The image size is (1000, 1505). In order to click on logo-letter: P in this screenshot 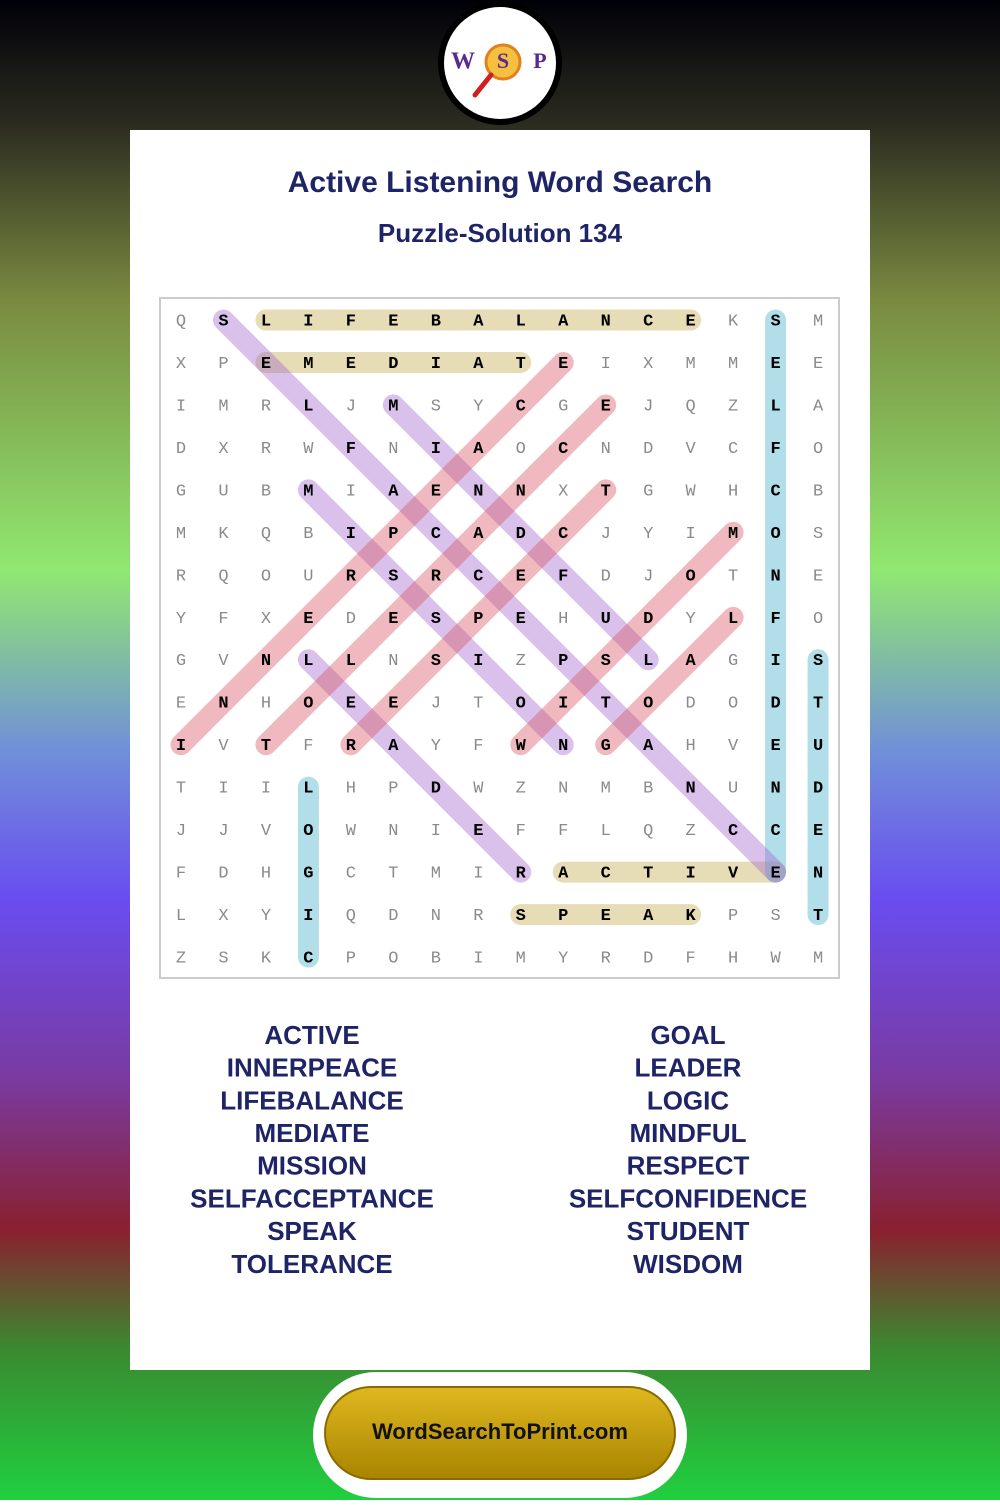, I will do `click(539, 60)`.